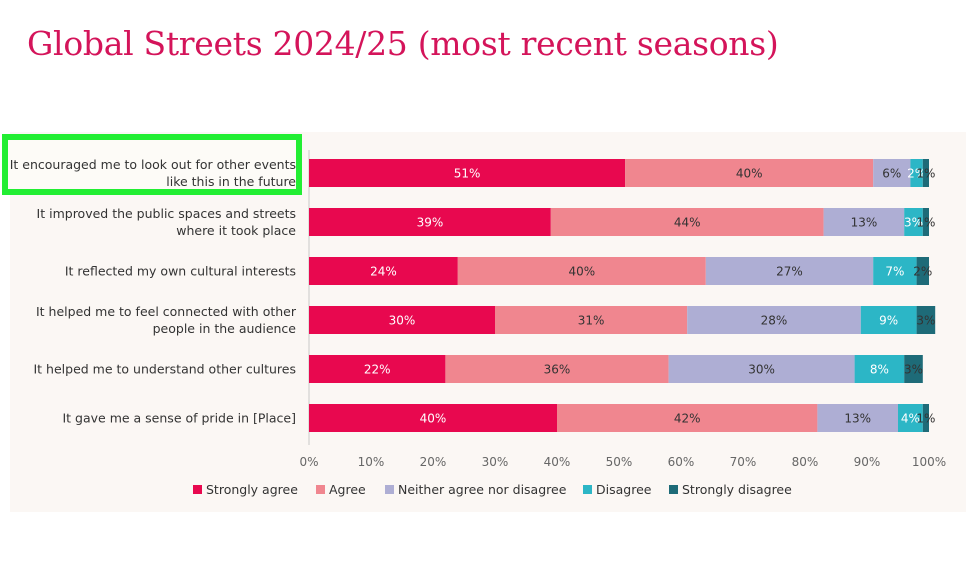 Image resolution: width=978 pixels, height=581 pixels. What do you see at coordinates (624, 489) in the screenshot?
I see `legend-label: Disagree` at bounding box center [624, 489].